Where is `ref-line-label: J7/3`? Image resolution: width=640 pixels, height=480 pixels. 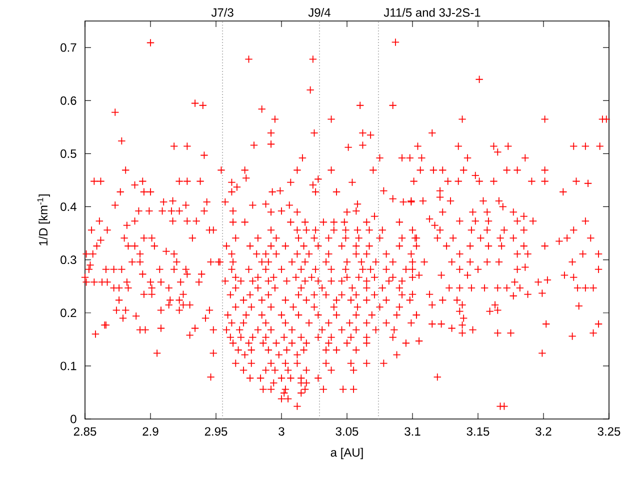
ref-line-label: J7/3 is located at coordinates (222, 12).